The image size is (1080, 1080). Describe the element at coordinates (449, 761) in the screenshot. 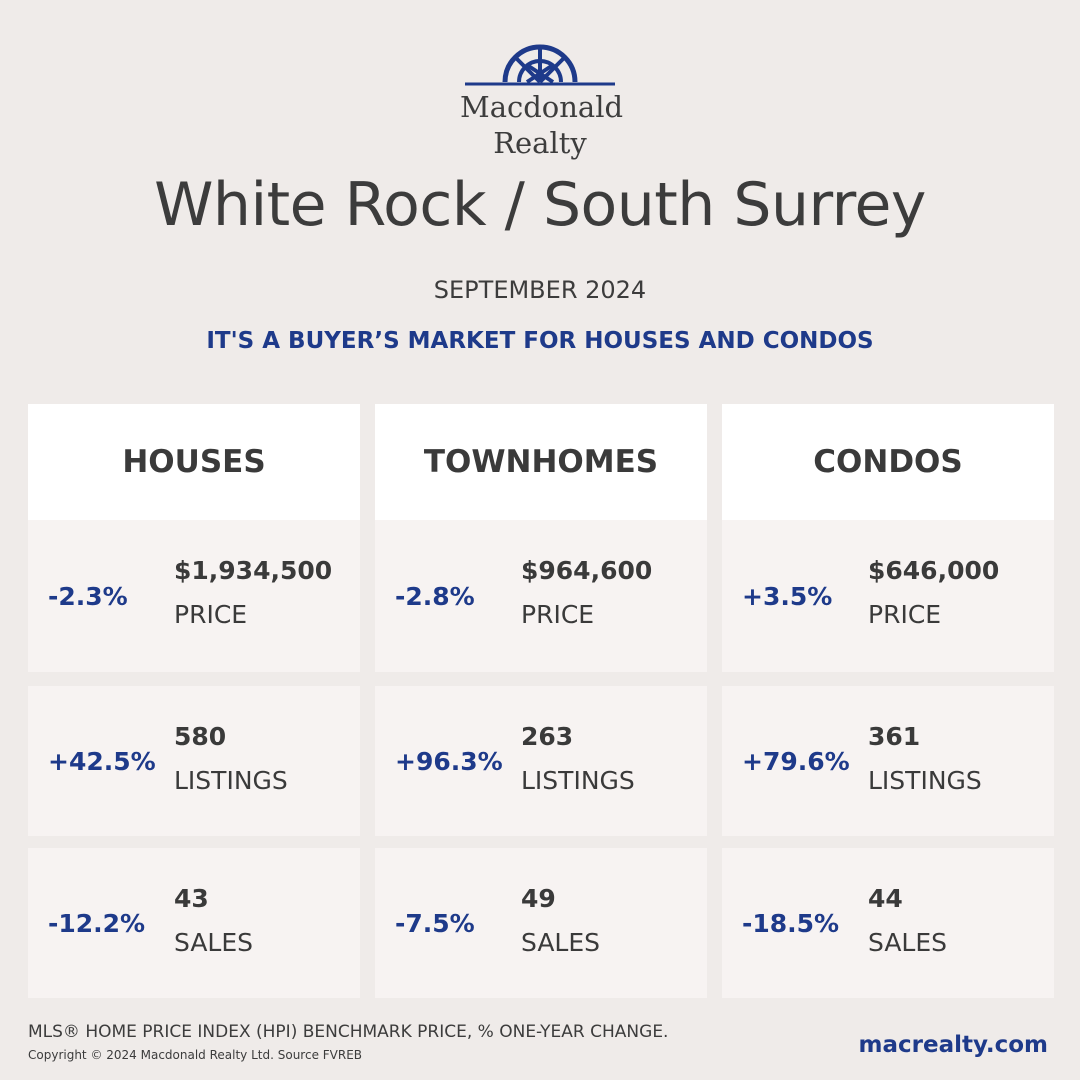

I see `stat-change: +96.3%` at that location.